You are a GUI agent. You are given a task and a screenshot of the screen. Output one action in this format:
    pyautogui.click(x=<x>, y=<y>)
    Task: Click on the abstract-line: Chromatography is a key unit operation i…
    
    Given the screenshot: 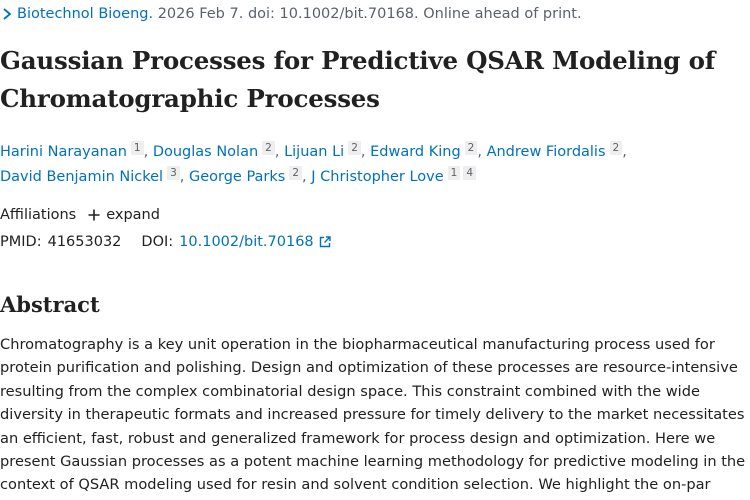 What is the action you would take?
    pyautogui.click(x=357, y=344)
    